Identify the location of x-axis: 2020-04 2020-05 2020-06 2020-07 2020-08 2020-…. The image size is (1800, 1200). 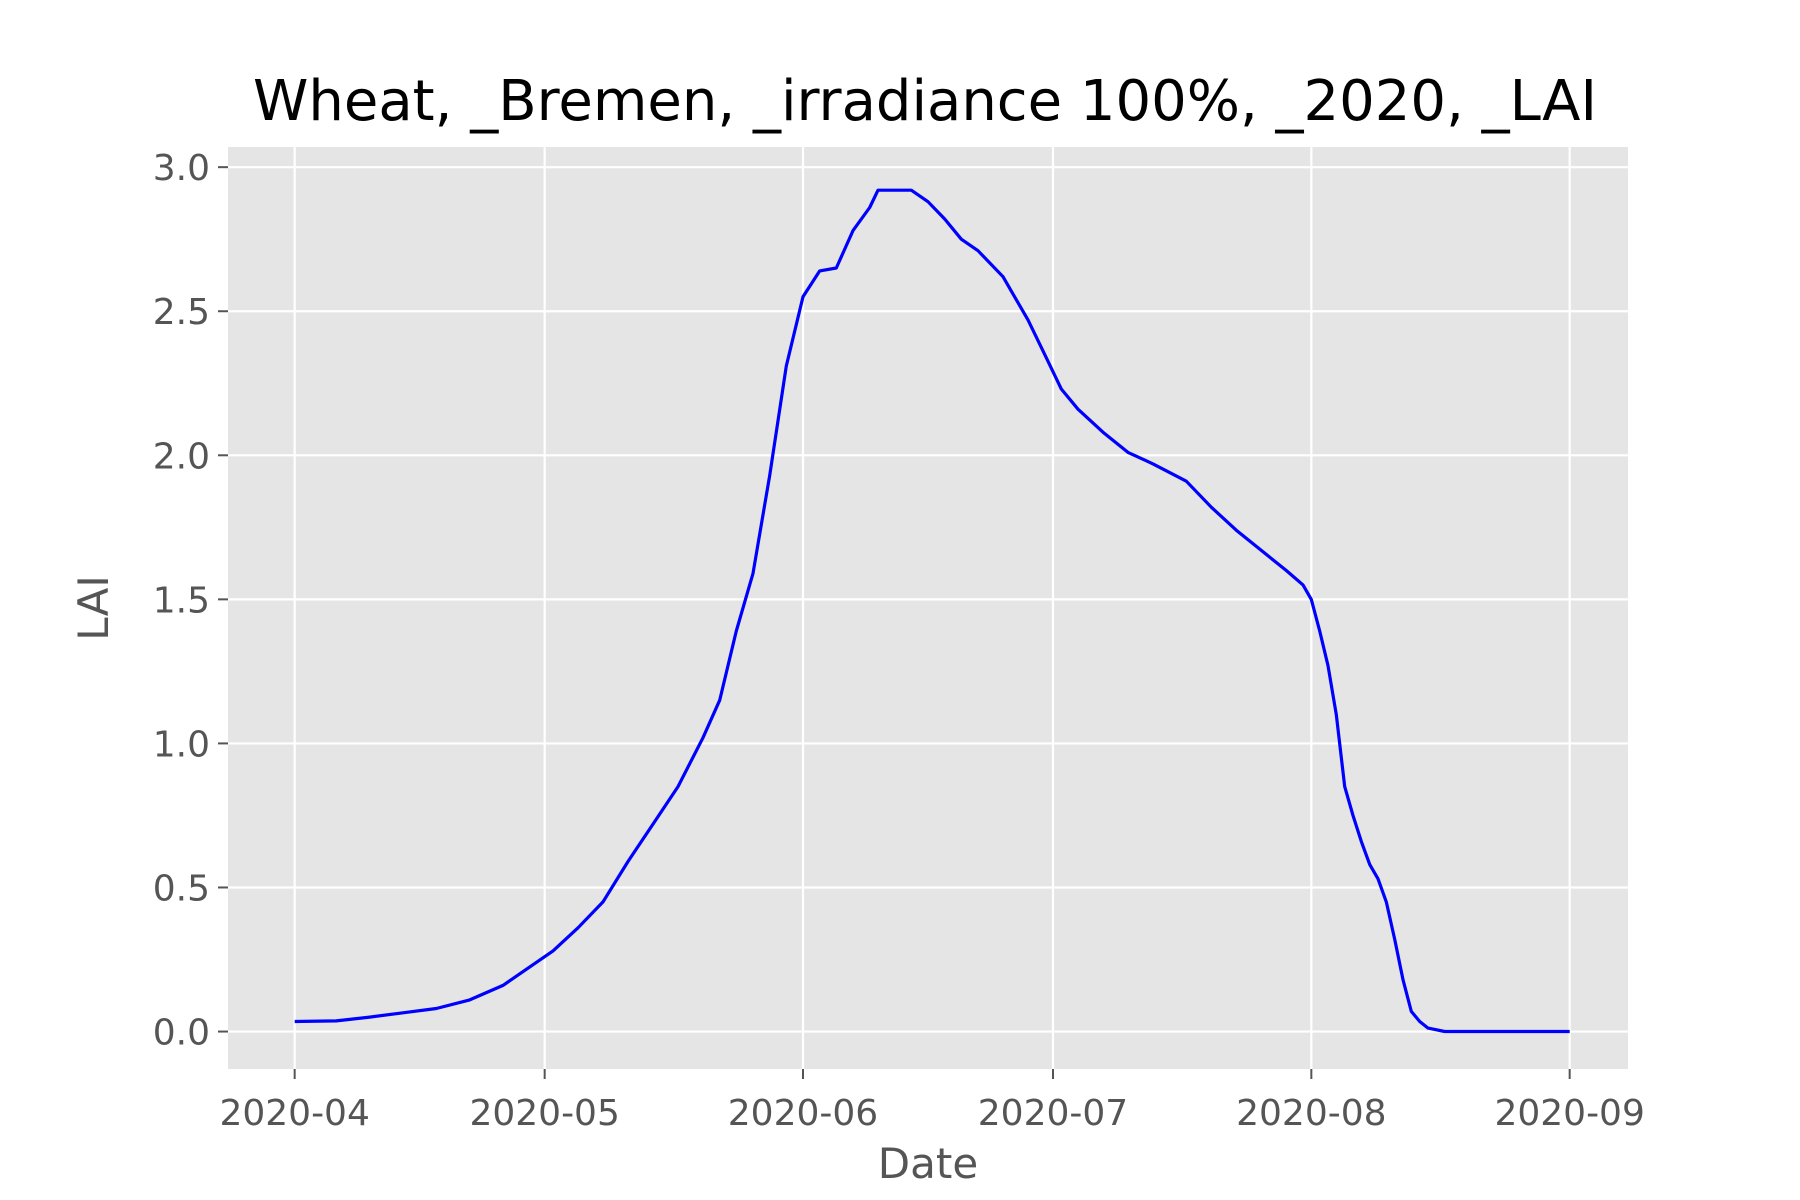
(932, 1101).